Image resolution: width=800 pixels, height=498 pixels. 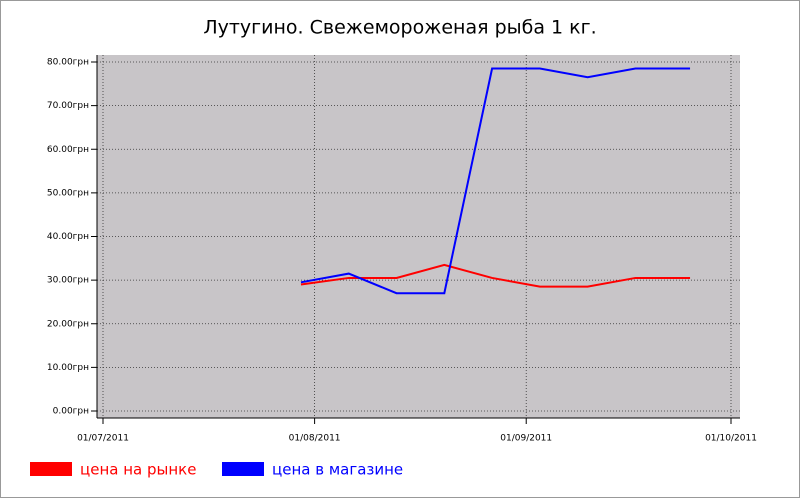 What do you see at coordinates (138, 470) in the screenshot?
I see `legend-label: цена на рынке` at bounding box center [138, 470].